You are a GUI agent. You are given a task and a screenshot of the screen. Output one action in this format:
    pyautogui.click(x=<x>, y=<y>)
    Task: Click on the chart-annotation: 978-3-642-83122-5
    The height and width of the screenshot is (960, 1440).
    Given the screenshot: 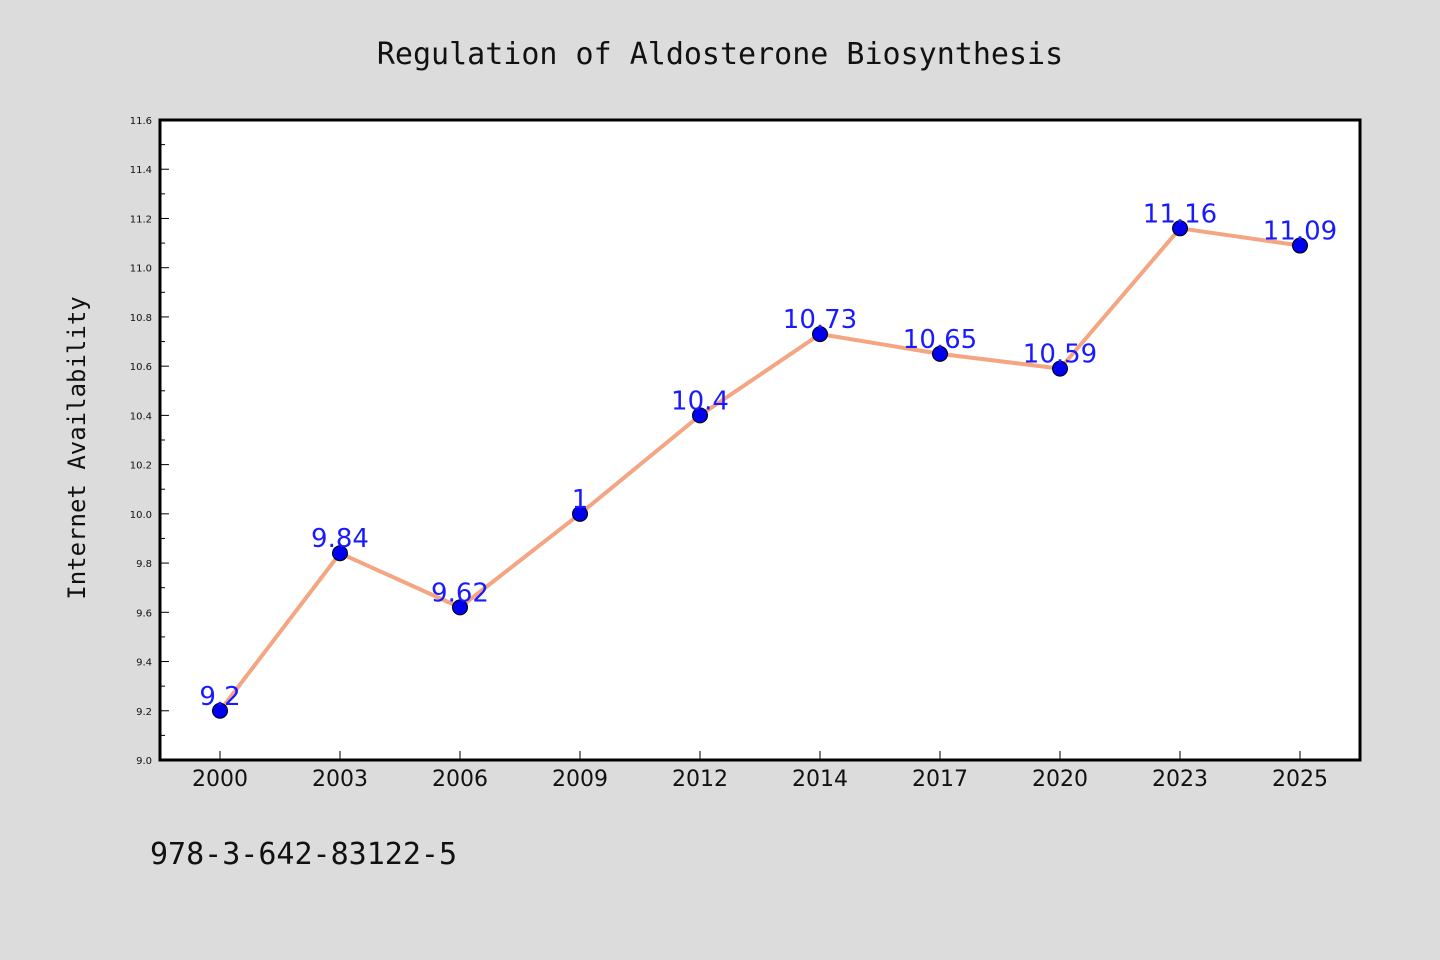 What is the action you would take?
    pyautogui.click(x=303, y=854)
    